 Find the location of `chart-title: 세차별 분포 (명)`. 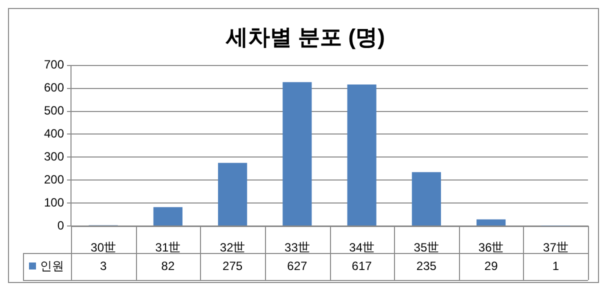

chart-title: 세차별 분포 (명) is located at coordinates (305, 37).